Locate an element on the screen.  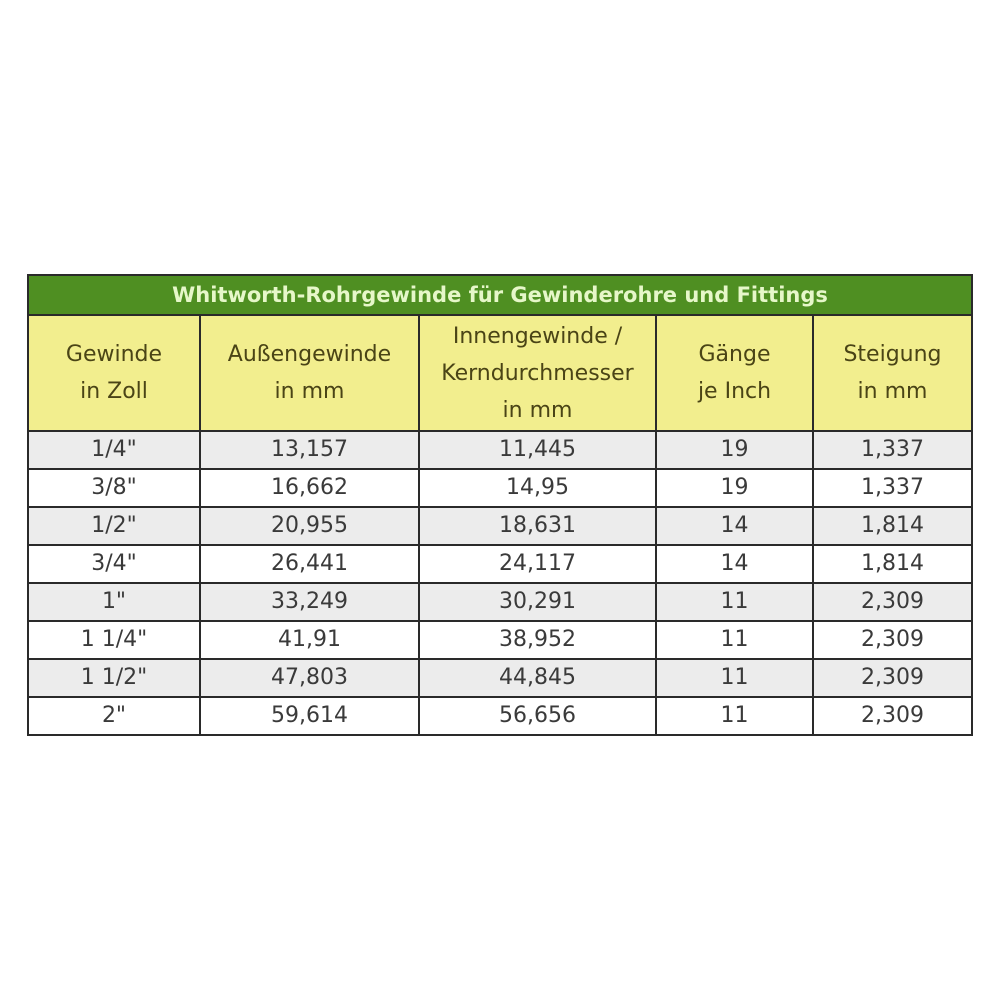
cell-gewinde: 3/8" is located at coordinates (114, 488).